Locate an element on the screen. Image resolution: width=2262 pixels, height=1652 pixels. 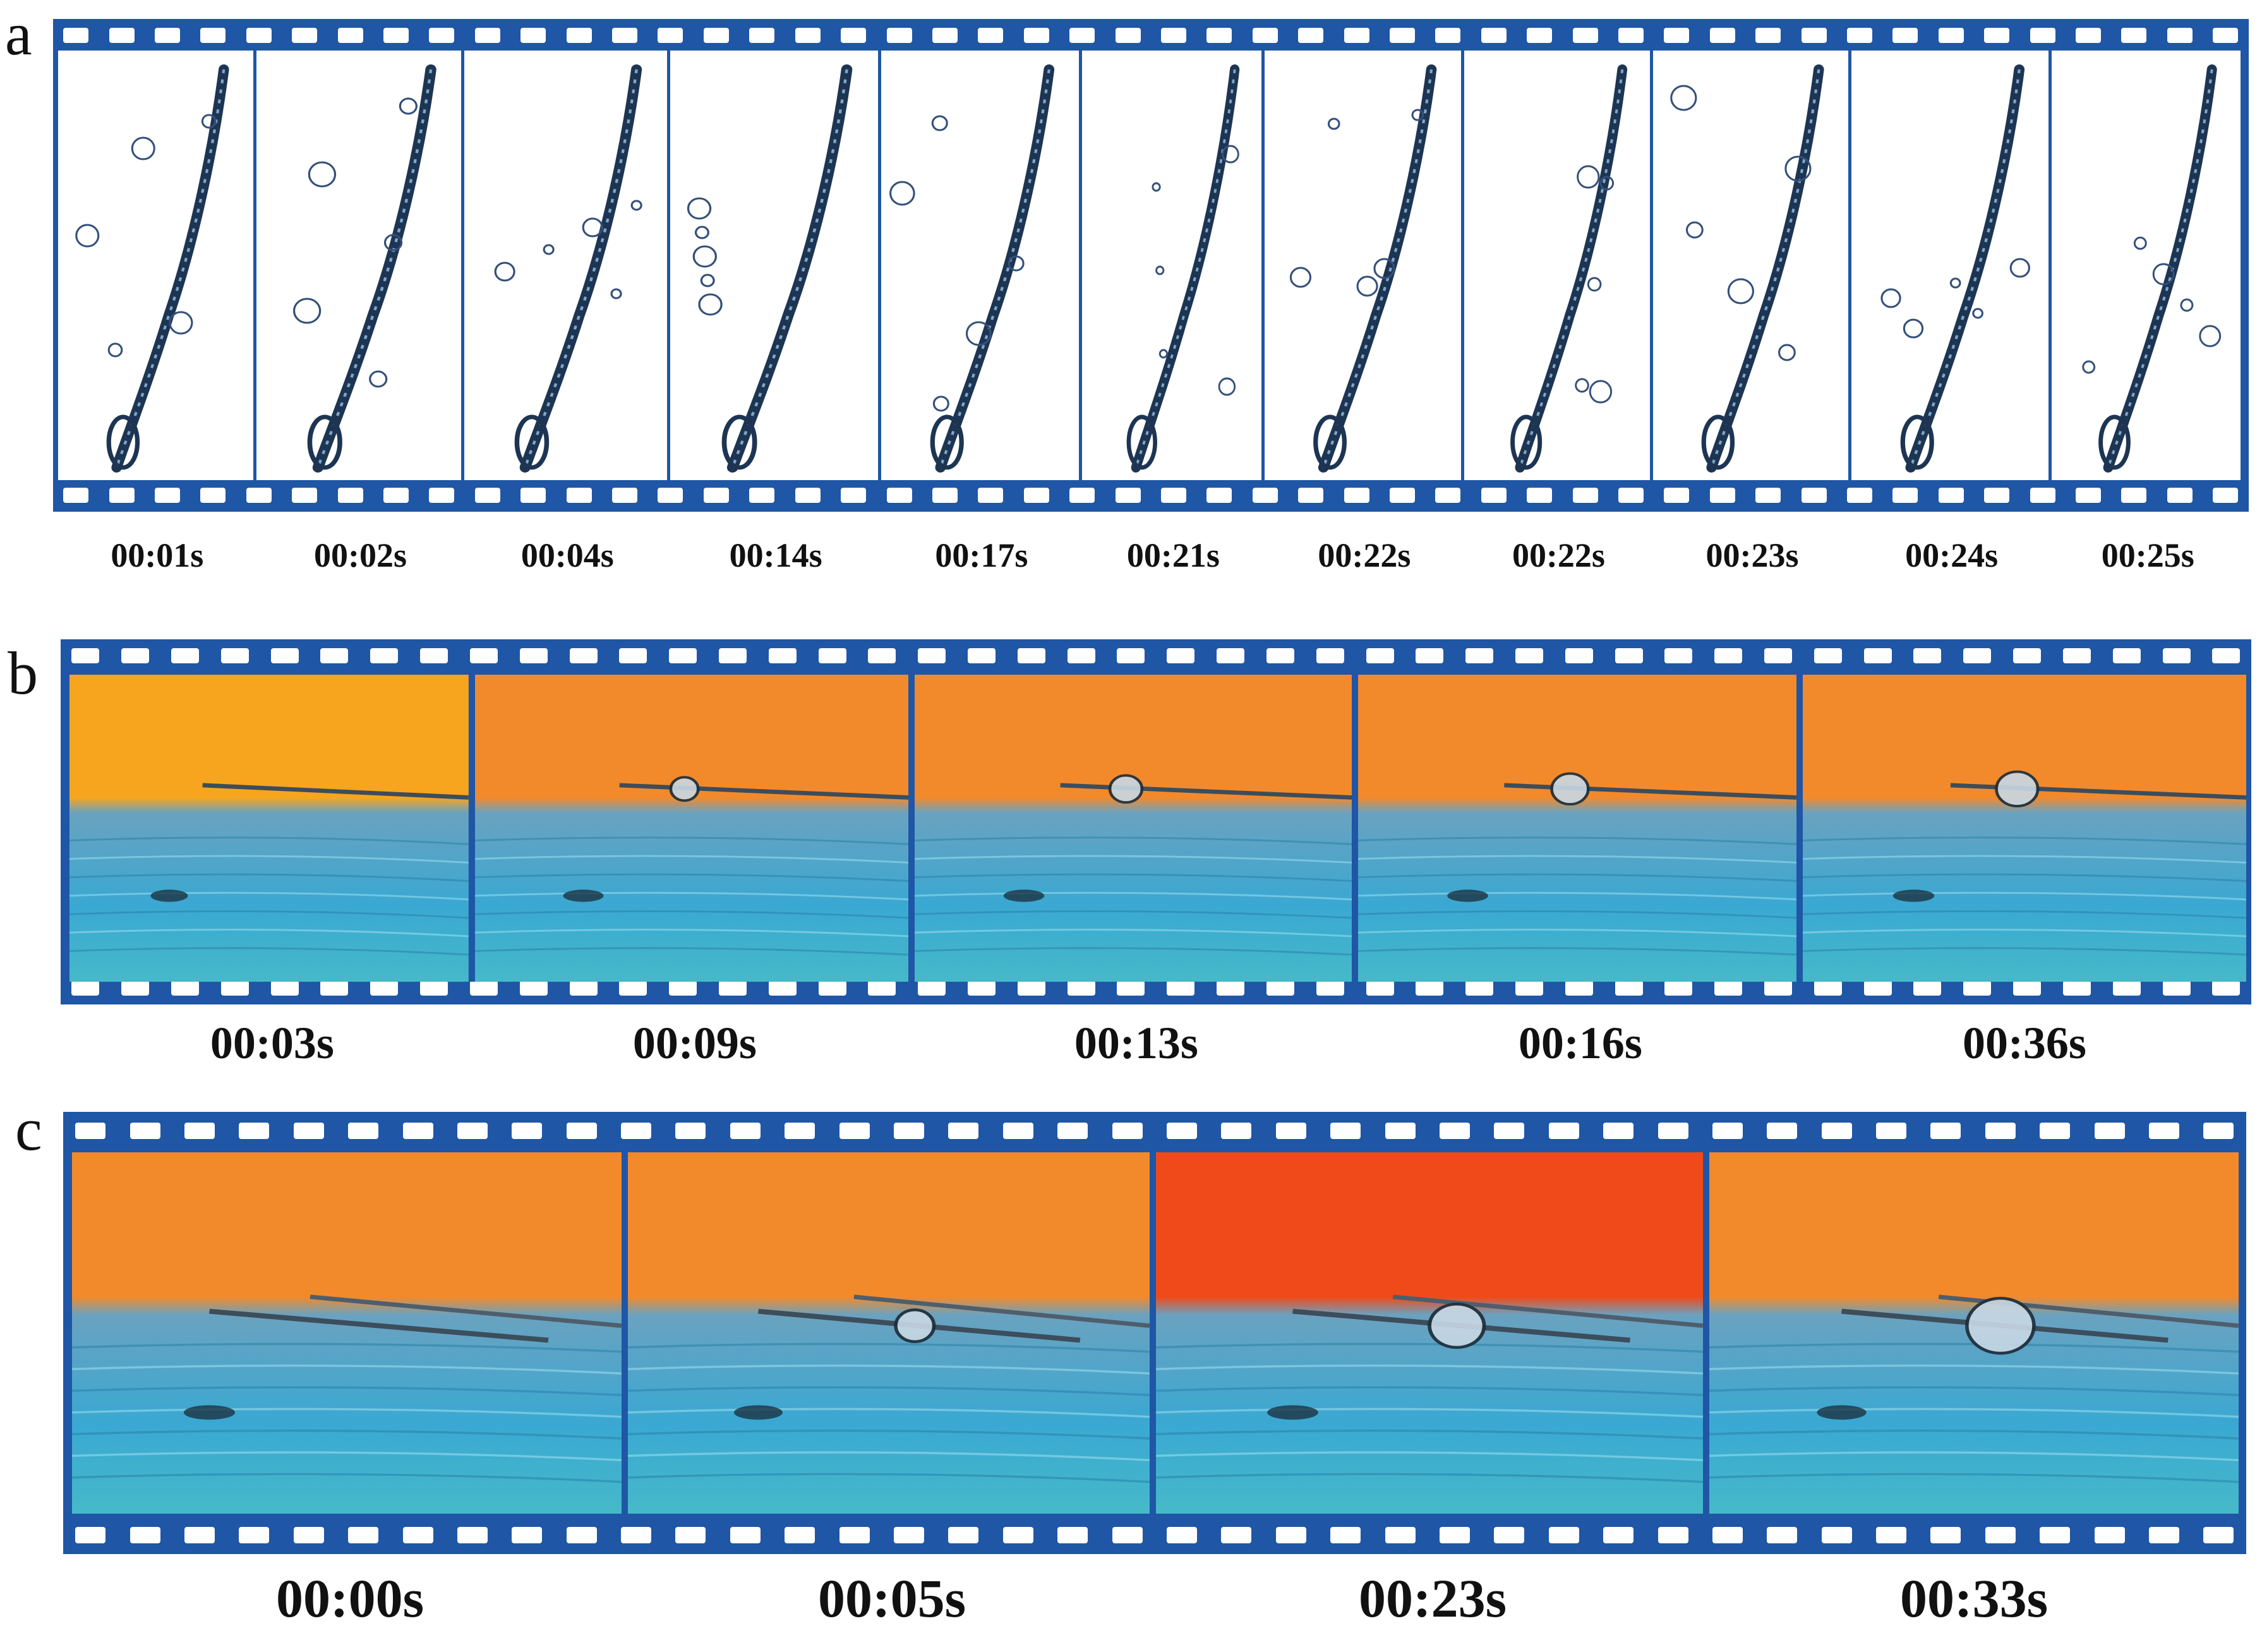
panel-a-time-label: 00:01s is located at coordinates (157, 555).